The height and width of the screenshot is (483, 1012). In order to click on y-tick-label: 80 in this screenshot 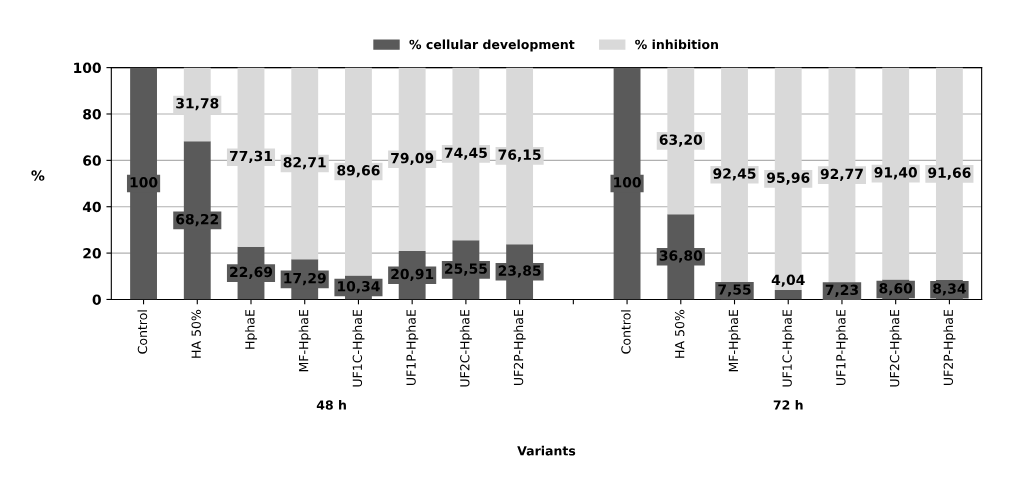, I will do `click(92, 114)`.